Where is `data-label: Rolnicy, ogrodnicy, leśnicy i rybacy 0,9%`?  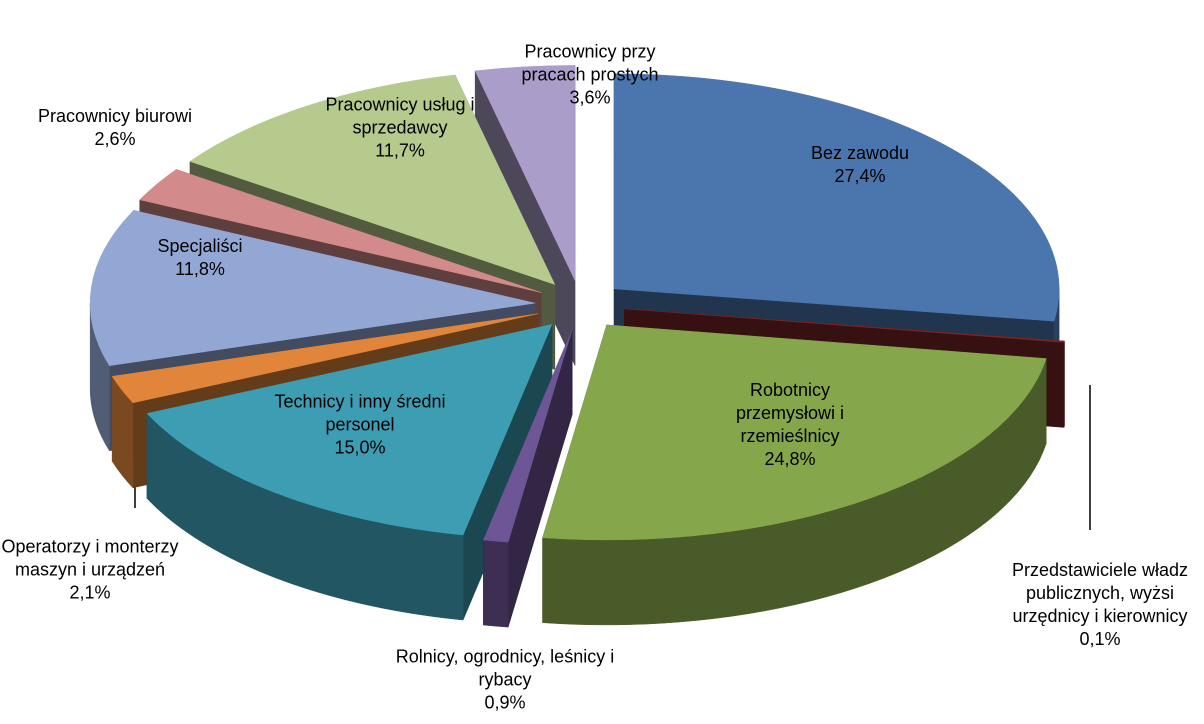
data-label: Rolnicy, ogrodnicy, leśnicy i rybacy 0,9% is located at coordinates (505, 680).